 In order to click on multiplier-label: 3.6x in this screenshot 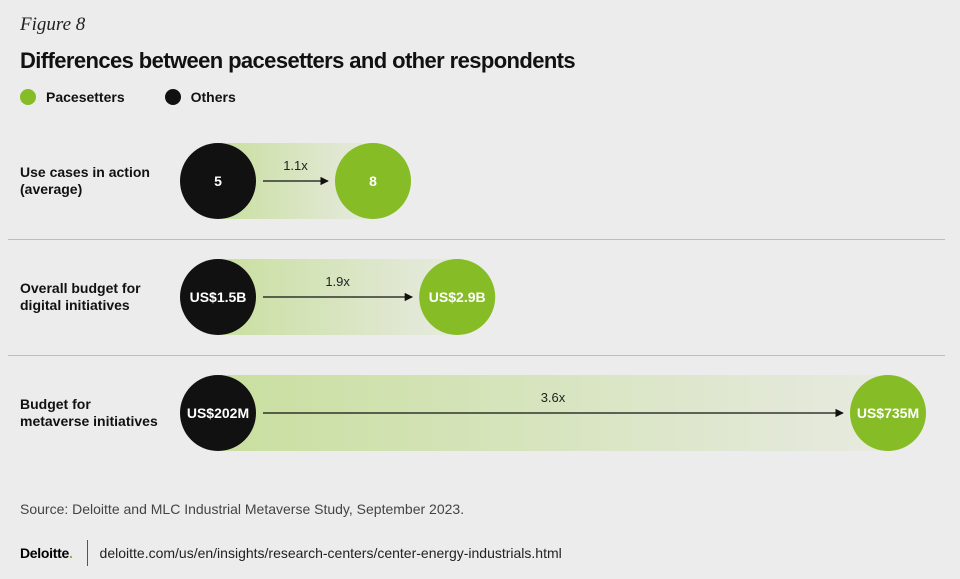, I will do `click(553, 397)`.